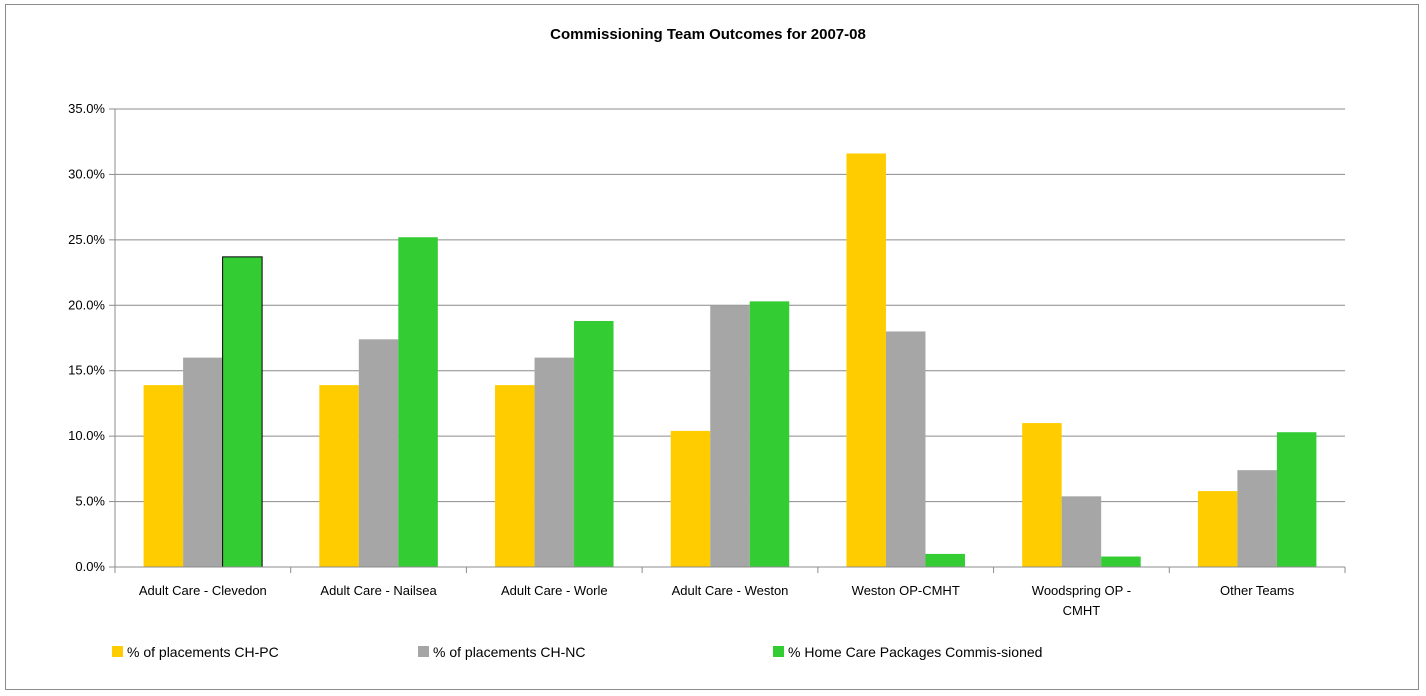  What do you see at coordinates (915, 652) in the screenshot?
I see `legend-label: % Home Care Packages Commis-sioned` at bounding box center [915, 652].